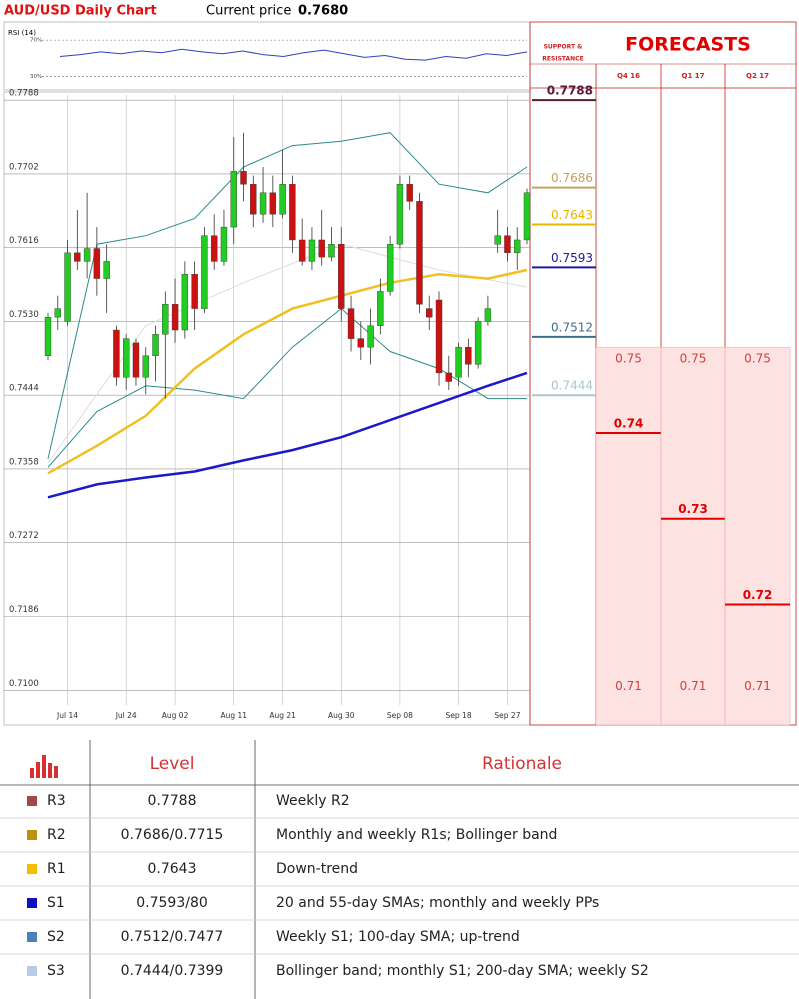  I want to click on x-tick-label: Aug 02, so click(175, 715).